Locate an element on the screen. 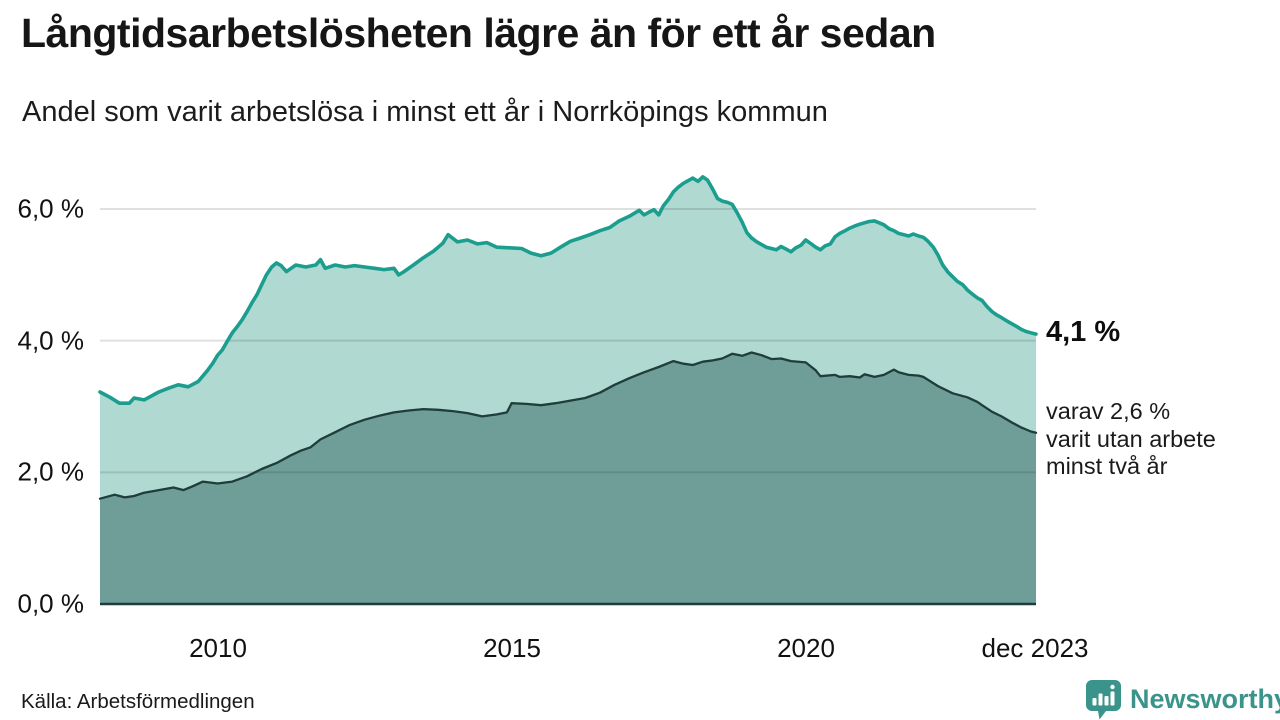 This screenshot has height=720, width=1280. x-axis-tick-dec-2023: dec 2023 is located at coordinates (1035, 648).